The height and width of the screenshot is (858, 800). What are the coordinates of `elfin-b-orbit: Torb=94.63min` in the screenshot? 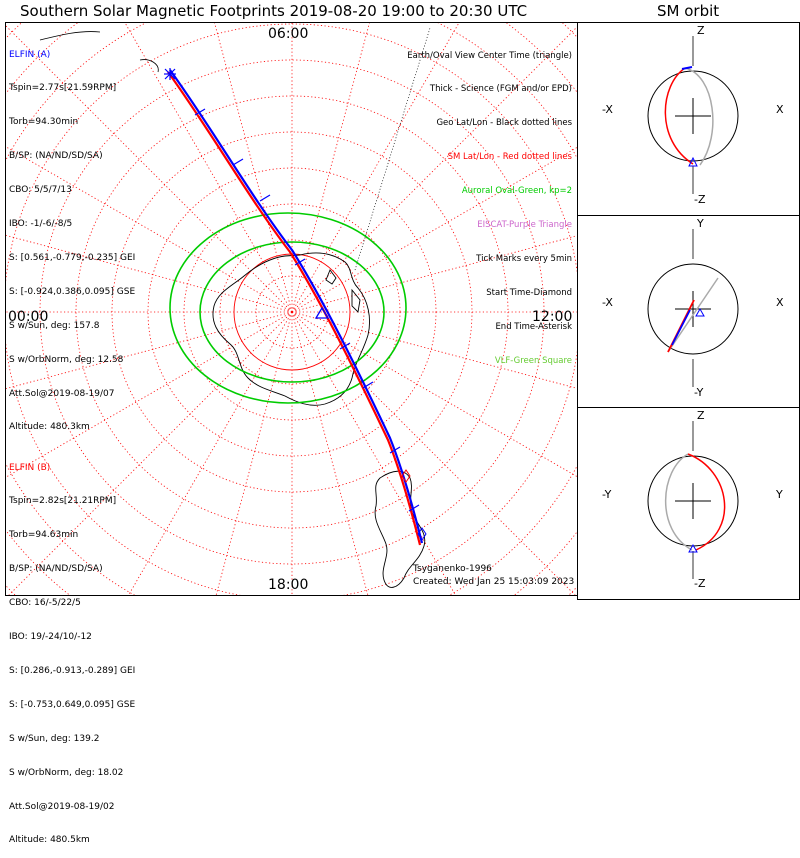 It's located at (44, 535).